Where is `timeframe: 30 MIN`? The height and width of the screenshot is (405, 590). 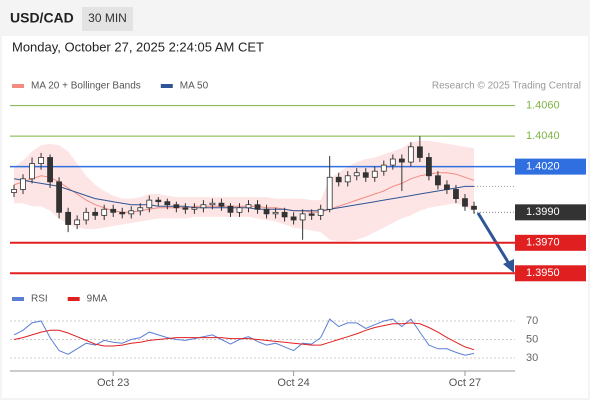
timeframe: 30 MIN is located at coordinates (107, 18).